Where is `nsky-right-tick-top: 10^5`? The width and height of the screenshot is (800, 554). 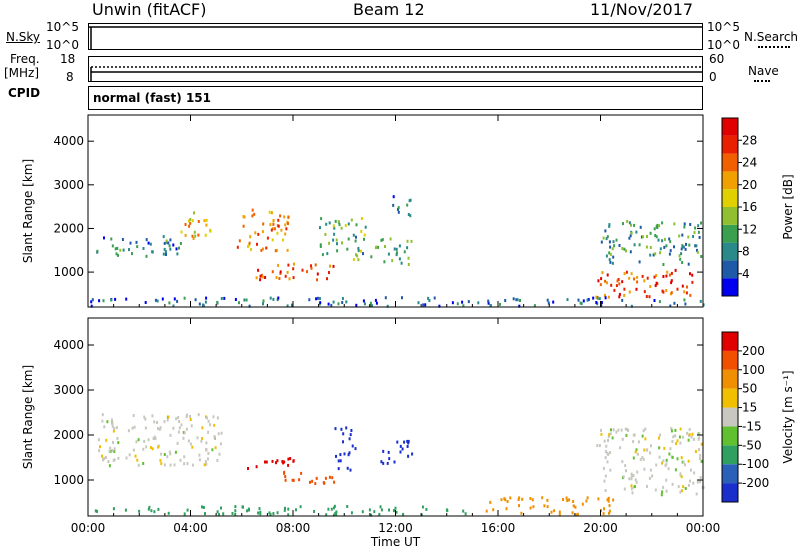
nsky-right-tick-top: 10^5 is located at coordinates (723, 27).